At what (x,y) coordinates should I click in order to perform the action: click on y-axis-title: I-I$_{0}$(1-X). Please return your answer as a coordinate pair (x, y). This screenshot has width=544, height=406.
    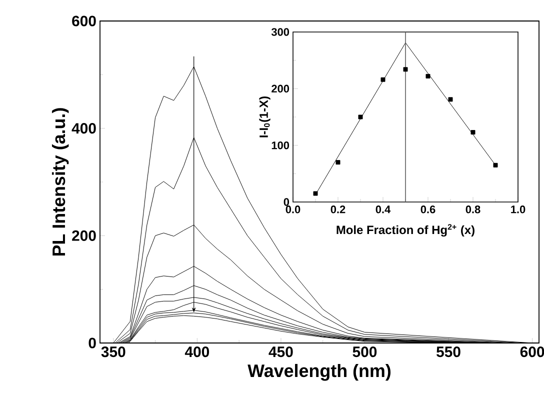
    Looking at the image, I should click on (264, 117).